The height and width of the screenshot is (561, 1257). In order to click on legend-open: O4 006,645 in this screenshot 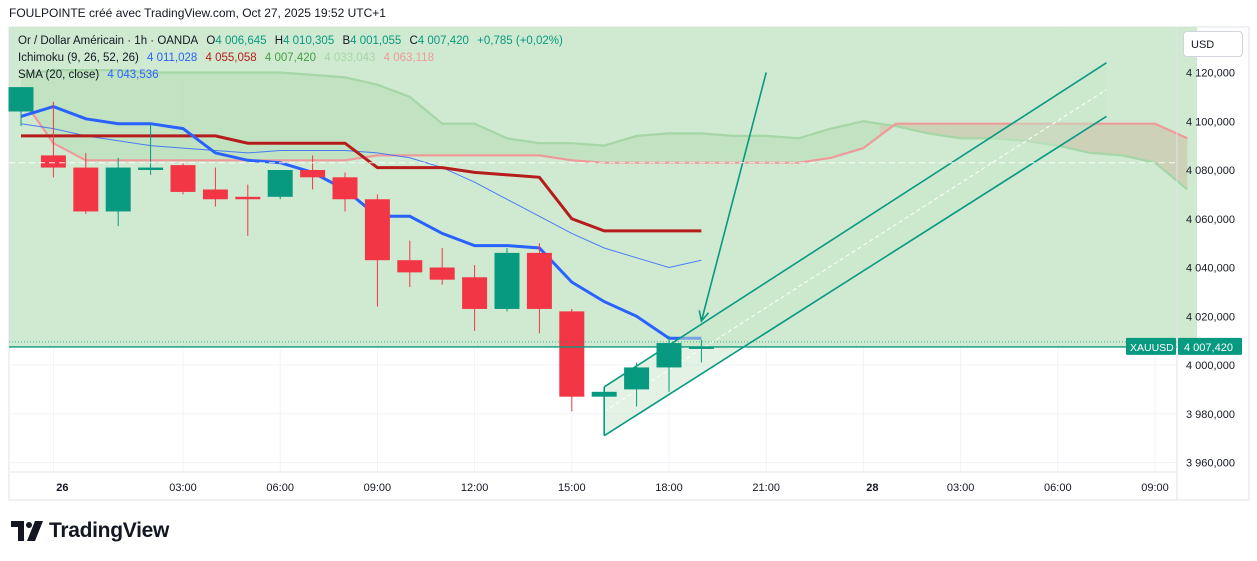, I will do `click(236, 41)`.